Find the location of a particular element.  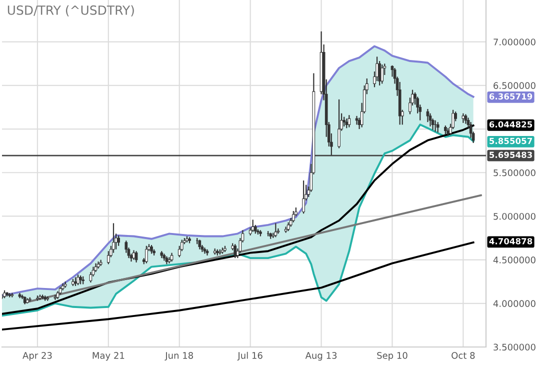

x-tick-label: Oct 8 is located at coordinates (463, 355).